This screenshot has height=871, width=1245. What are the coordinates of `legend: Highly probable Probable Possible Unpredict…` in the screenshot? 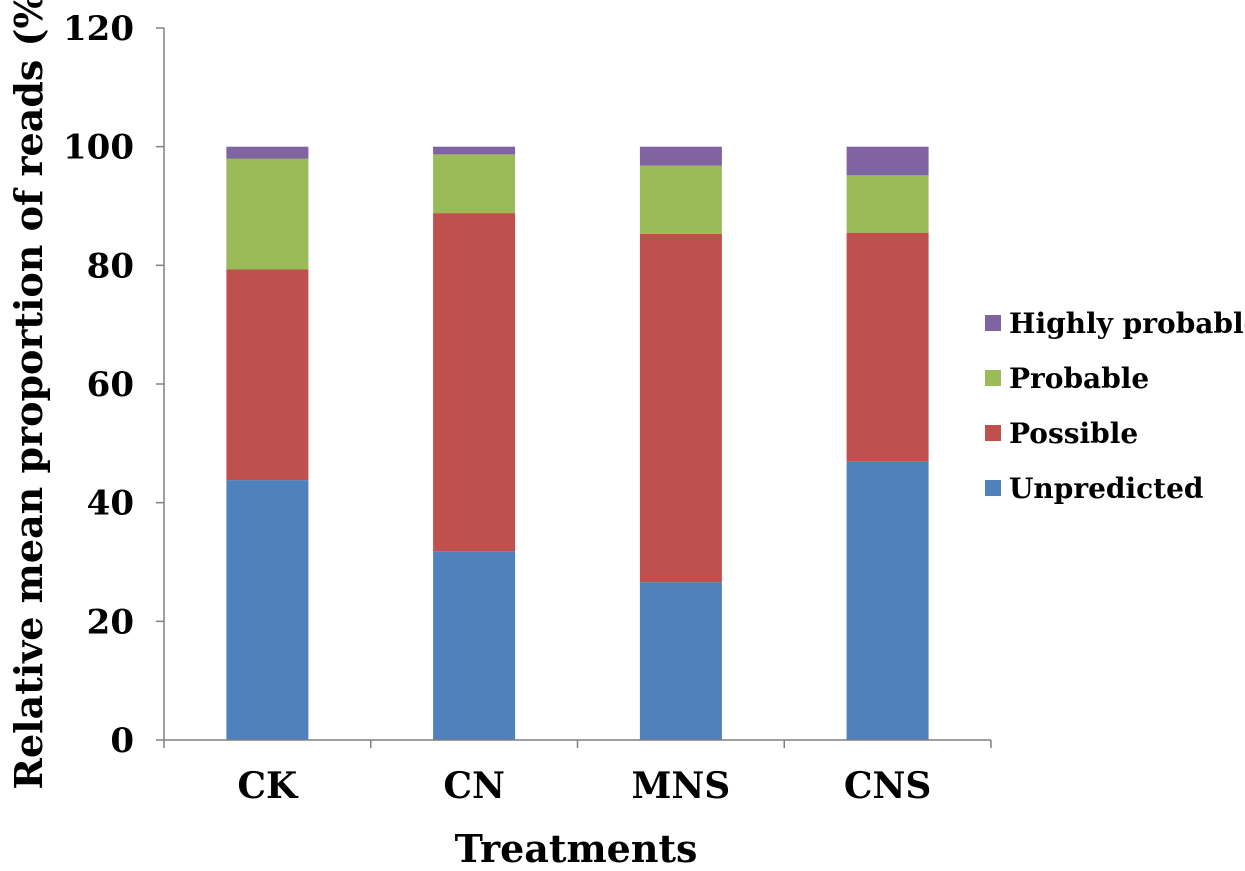 It's located at (1115, 406).